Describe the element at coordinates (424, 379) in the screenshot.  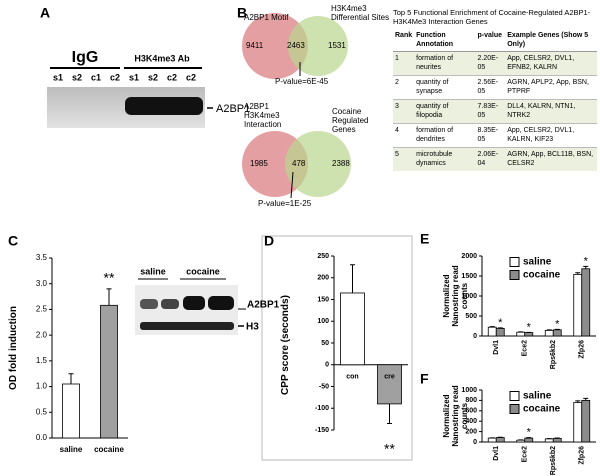
I see `panel-label: F` at that location.